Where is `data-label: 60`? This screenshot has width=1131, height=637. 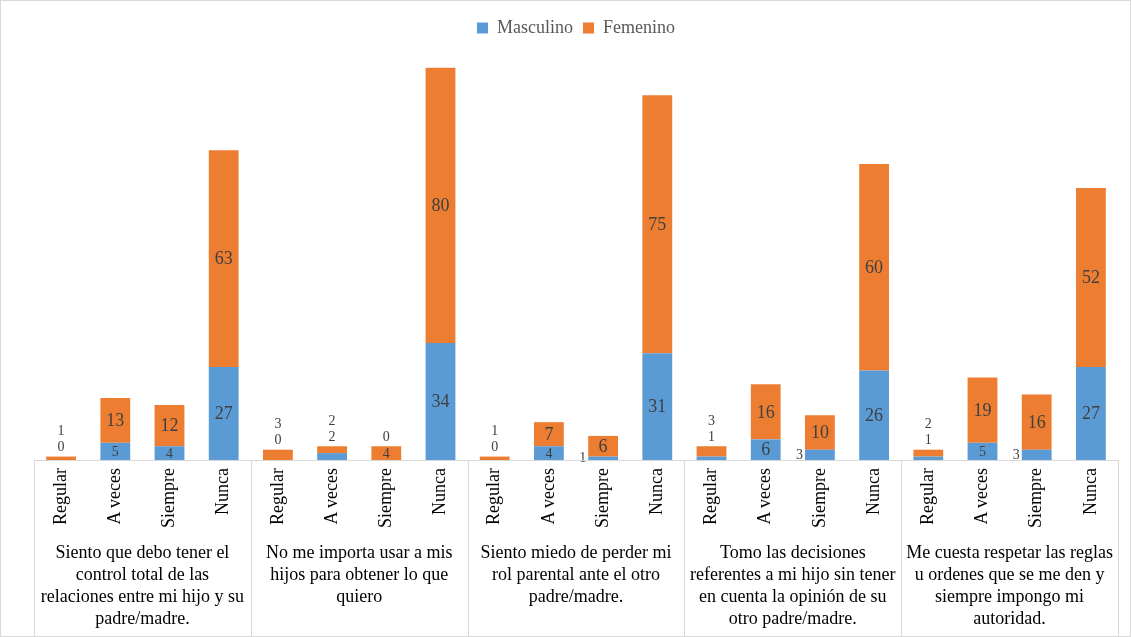 data-label: 60 is located at coordinates (874, 267).